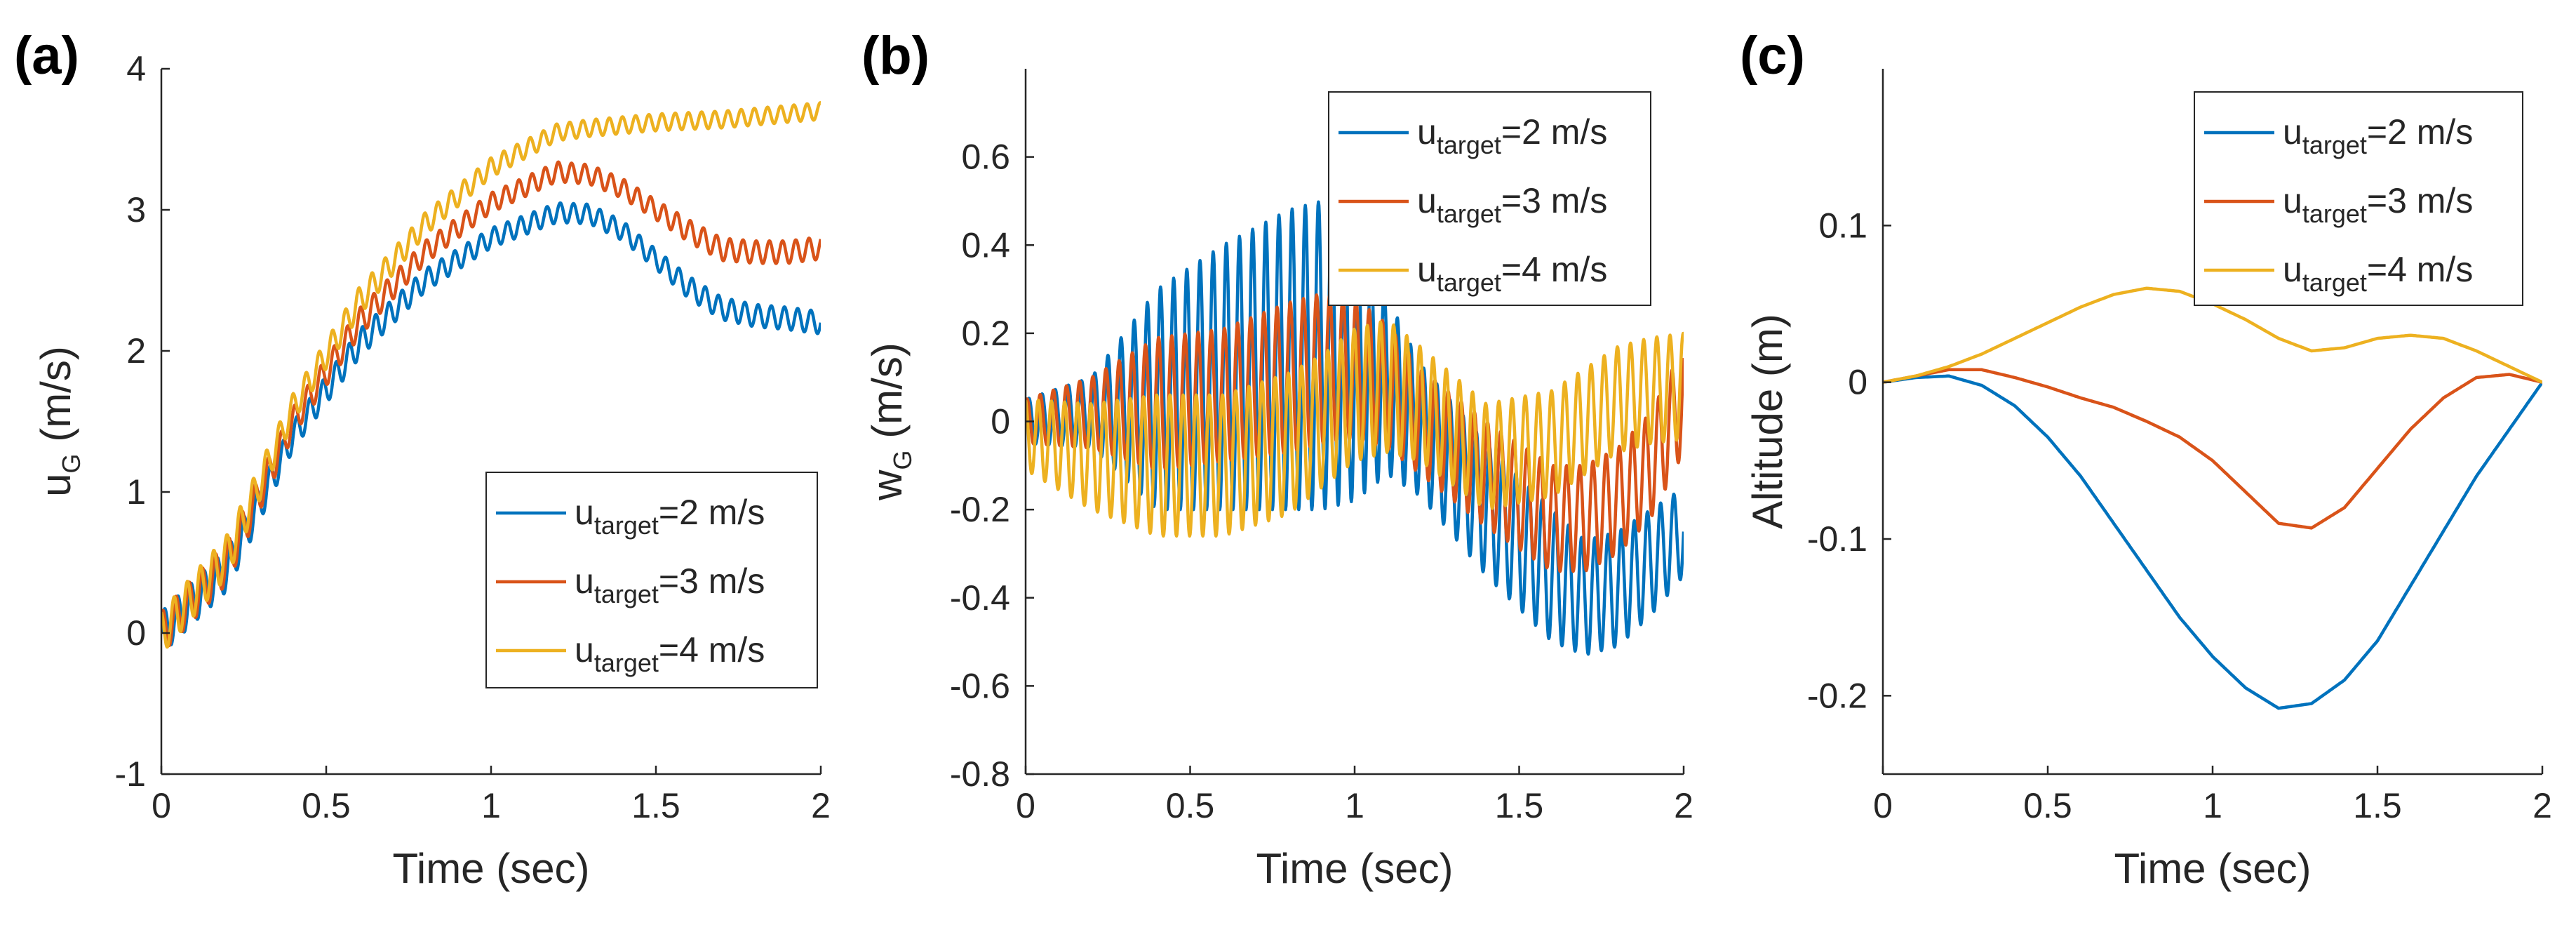 The image size is (2576, 932). Describe the element at coordinates (980, 774) in the screenshot. I see `y-tick-label: -0.8` at that location.